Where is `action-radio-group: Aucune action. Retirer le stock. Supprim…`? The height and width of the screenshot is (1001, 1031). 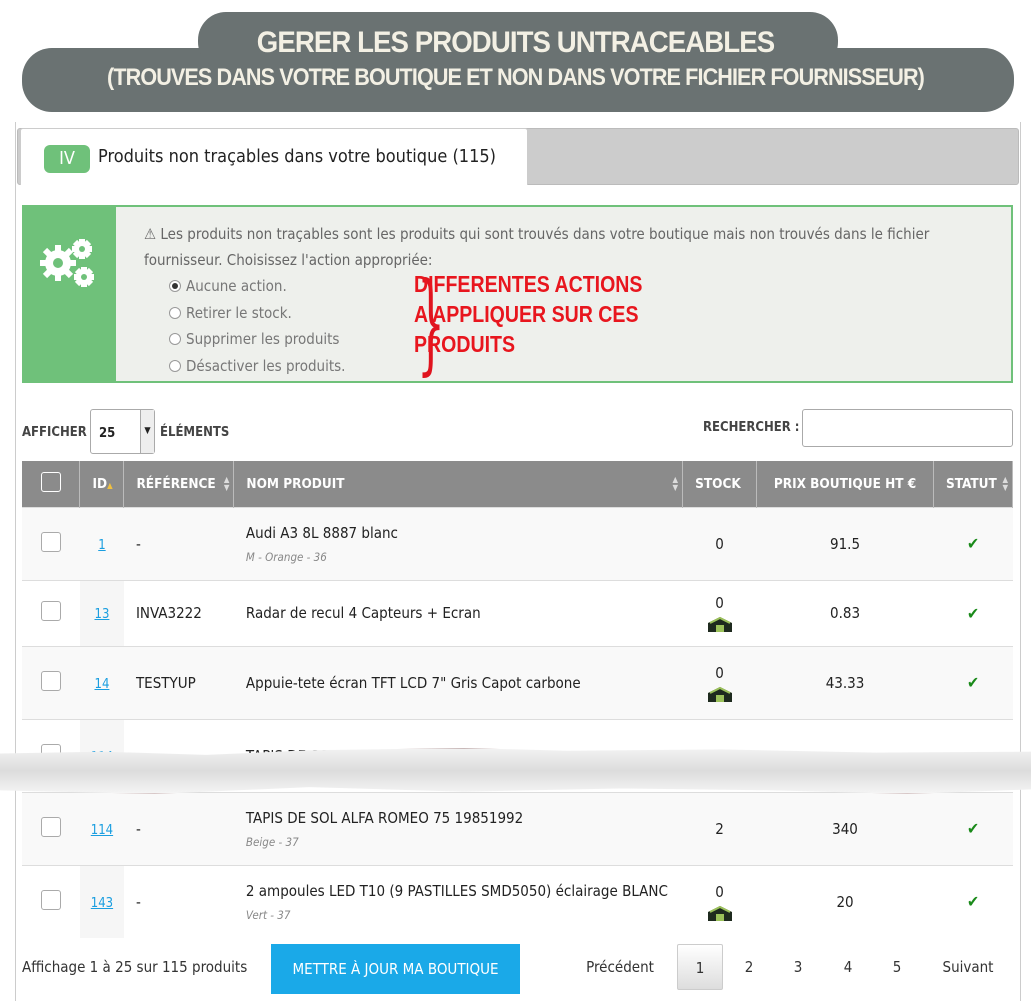 action-radio-group: Aucune action. Retirer le stock. Supprim… is located at coordinates (257, 326).